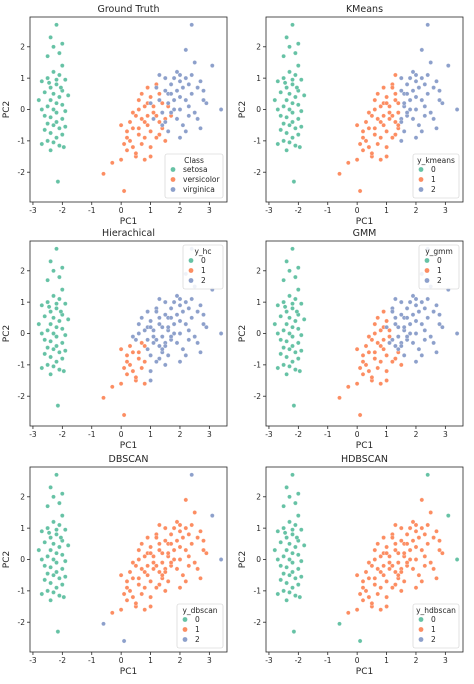 This screenshot has width=474, height=684. I want to click on x-tick-label: -2, so click(299, 434).